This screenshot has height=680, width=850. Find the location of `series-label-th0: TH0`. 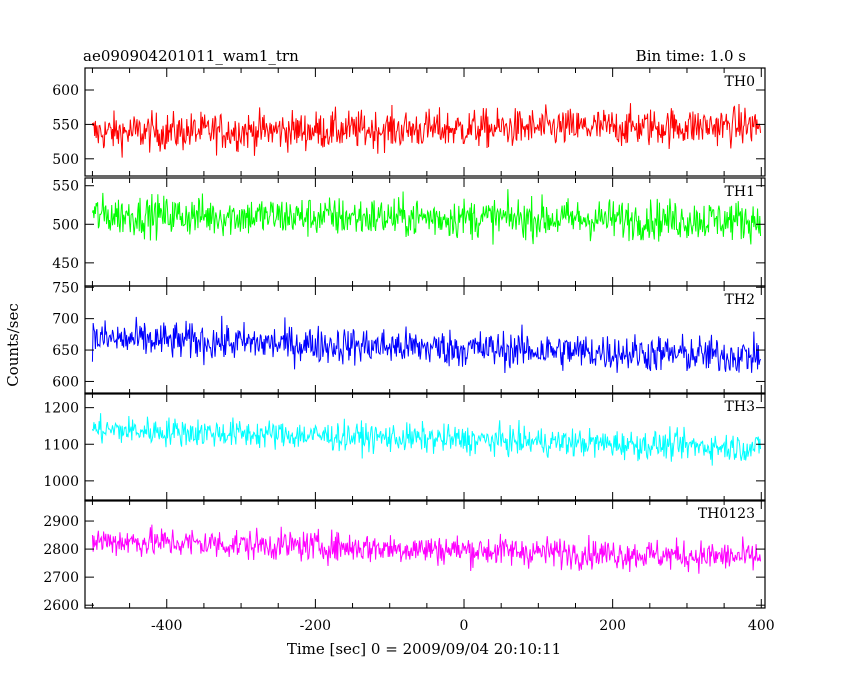

series-label-th0: TH0 is located at coordinates (740, 82).